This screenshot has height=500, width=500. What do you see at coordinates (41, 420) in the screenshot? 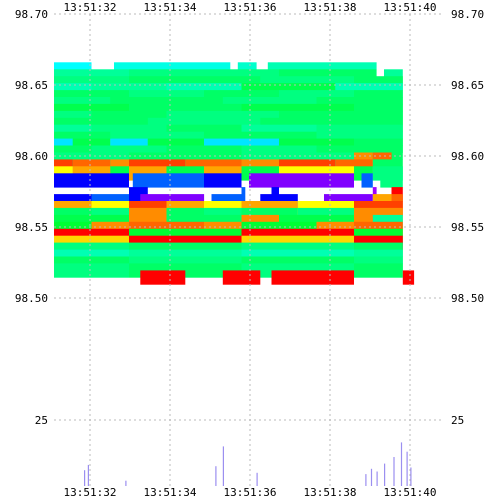
I see `volume-tick-label-left: 25` at bounding box center [41, 420].